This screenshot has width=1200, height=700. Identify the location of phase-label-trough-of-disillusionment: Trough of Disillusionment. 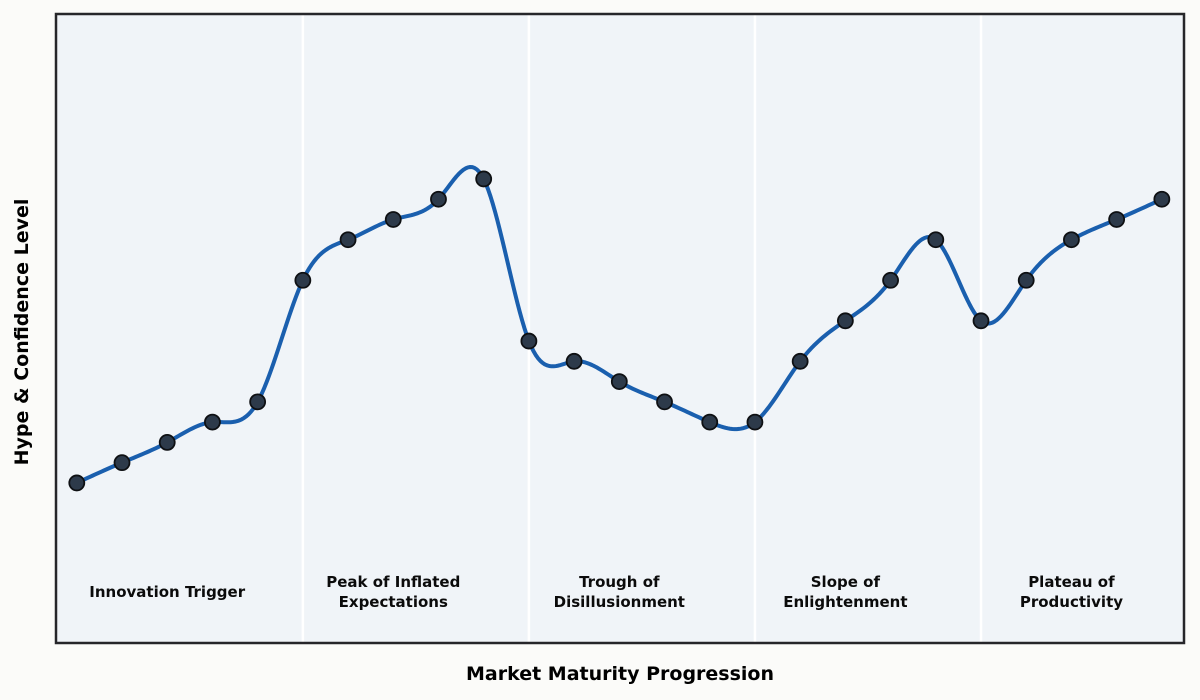
(619, 592).